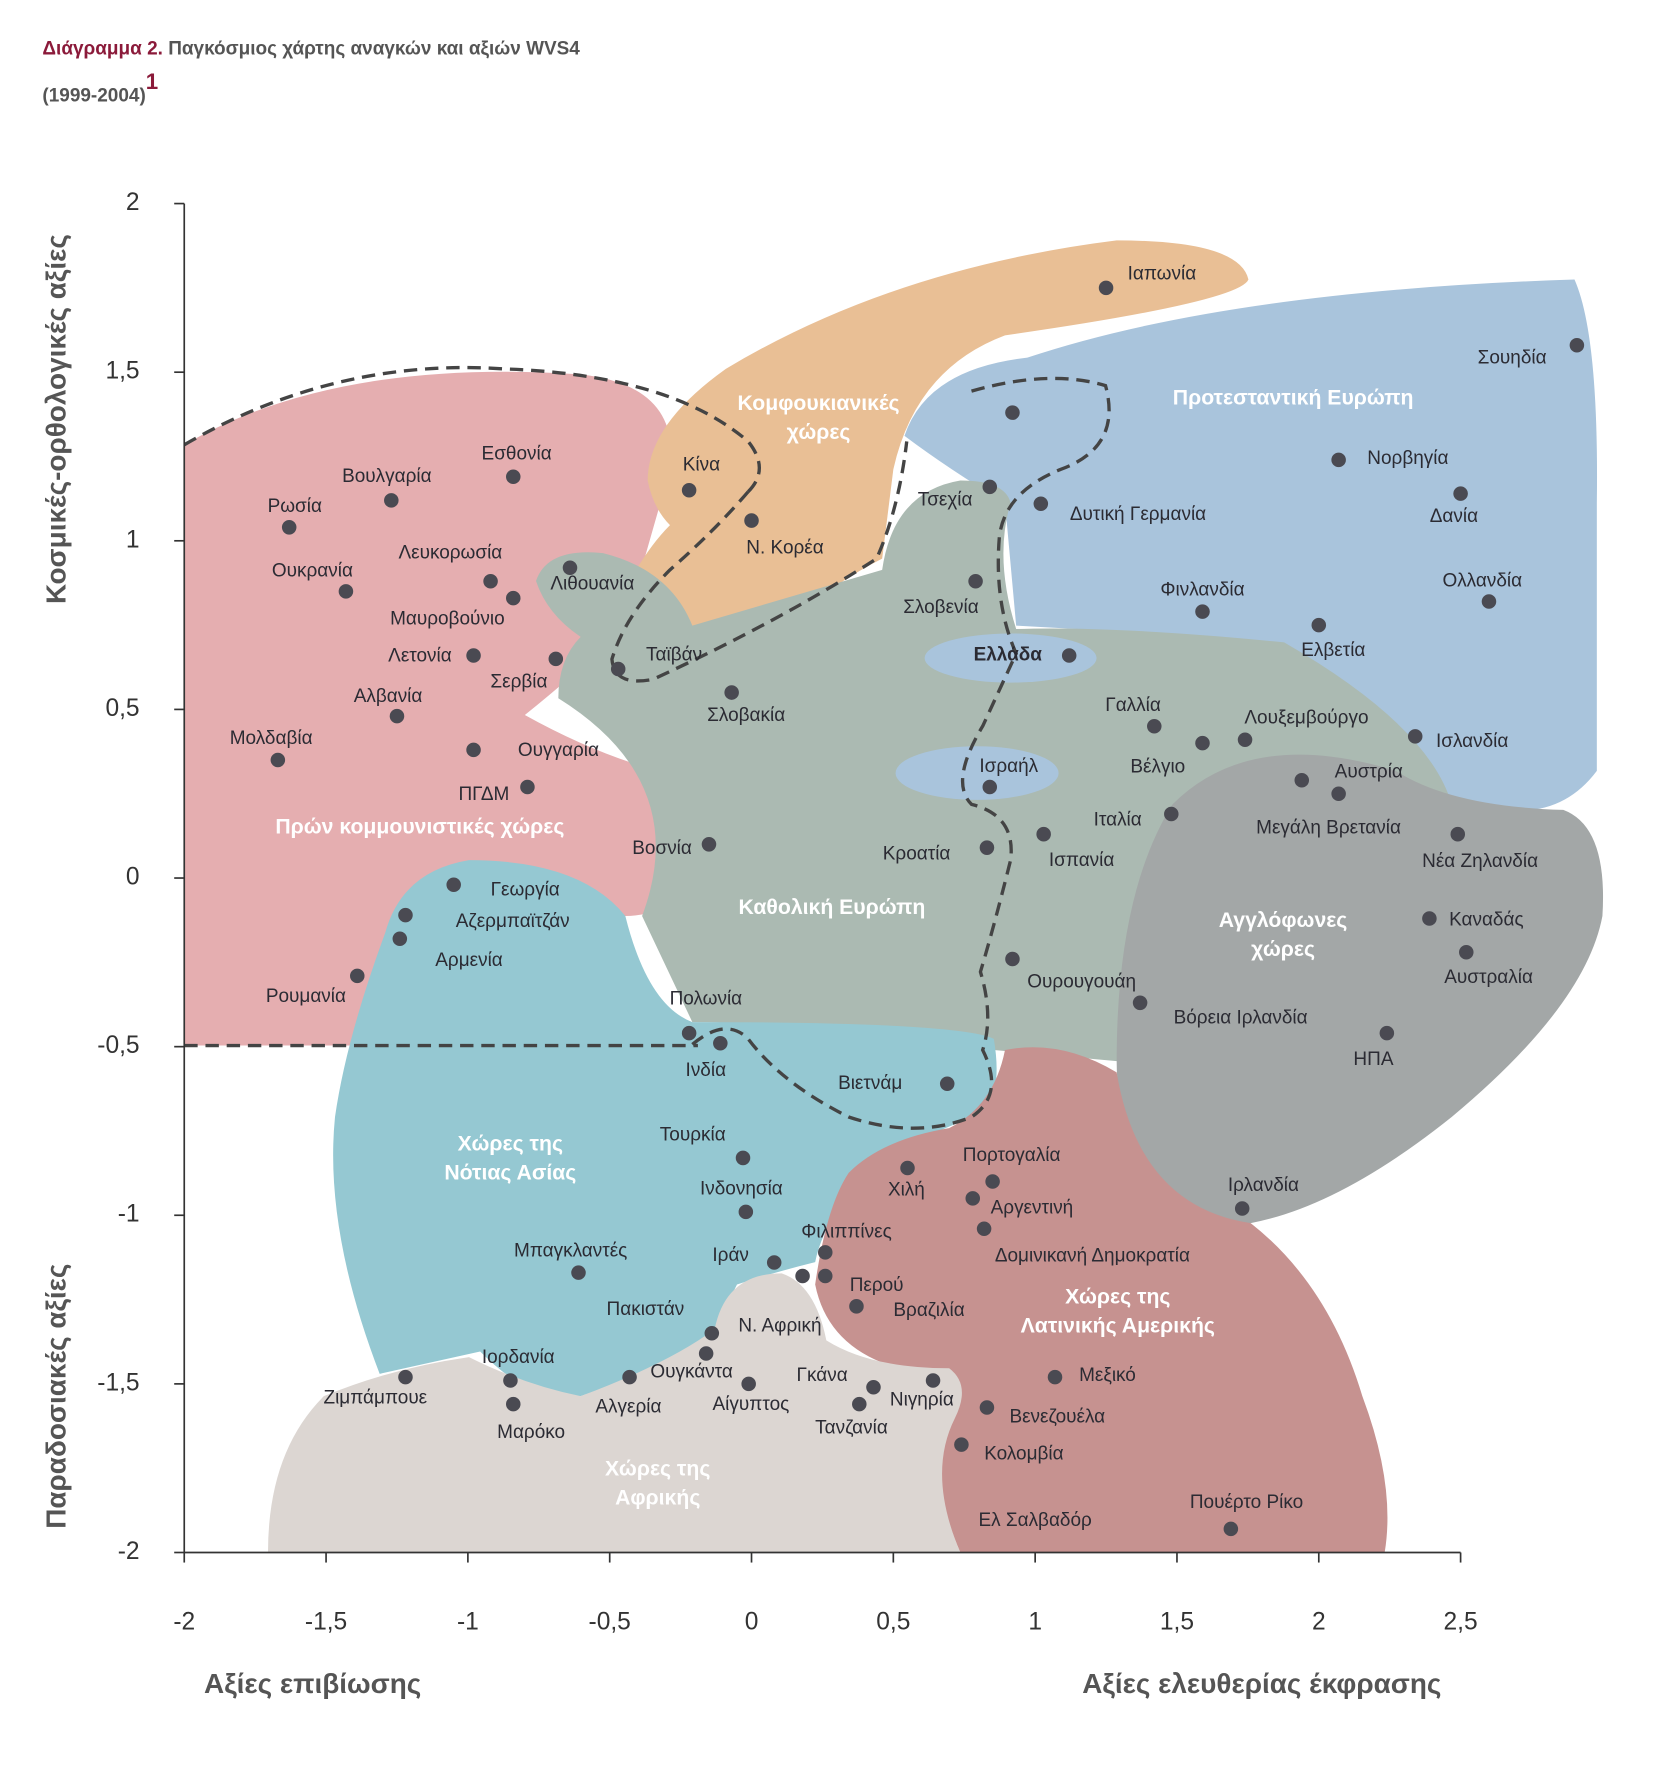 The image size is (1675, 1765). I want to click on point-label: Γαλλία, so click(1133, 705).